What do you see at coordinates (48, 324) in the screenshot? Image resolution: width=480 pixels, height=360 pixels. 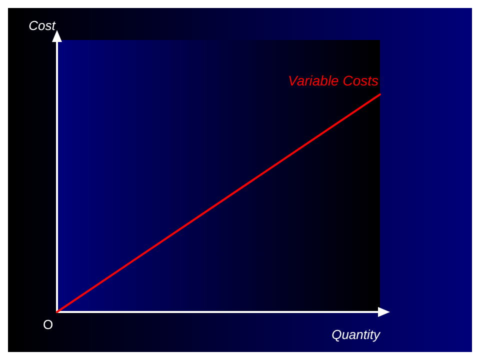 I see `text: O` at bounding box center [48, 324].